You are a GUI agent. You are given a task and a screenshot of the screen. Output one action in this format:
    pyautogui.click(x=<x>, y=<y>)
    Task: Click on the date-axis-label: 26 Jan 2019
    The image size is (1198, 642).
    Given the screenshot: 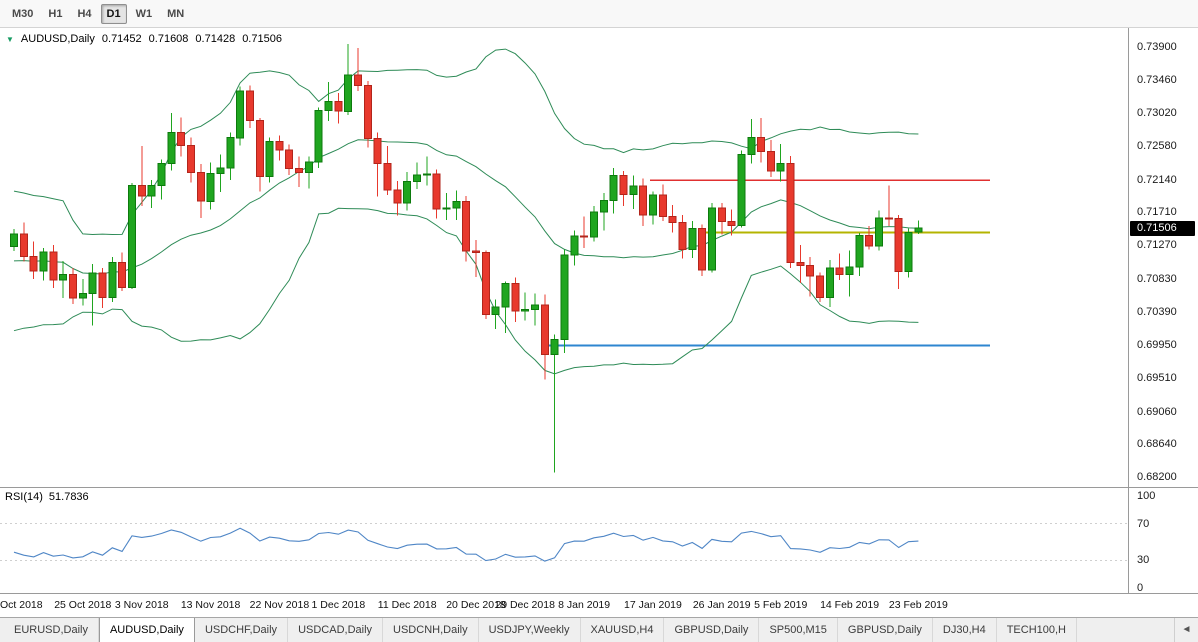 What is the action you would take?
    pyautogui.click(x=721, y=605)
    